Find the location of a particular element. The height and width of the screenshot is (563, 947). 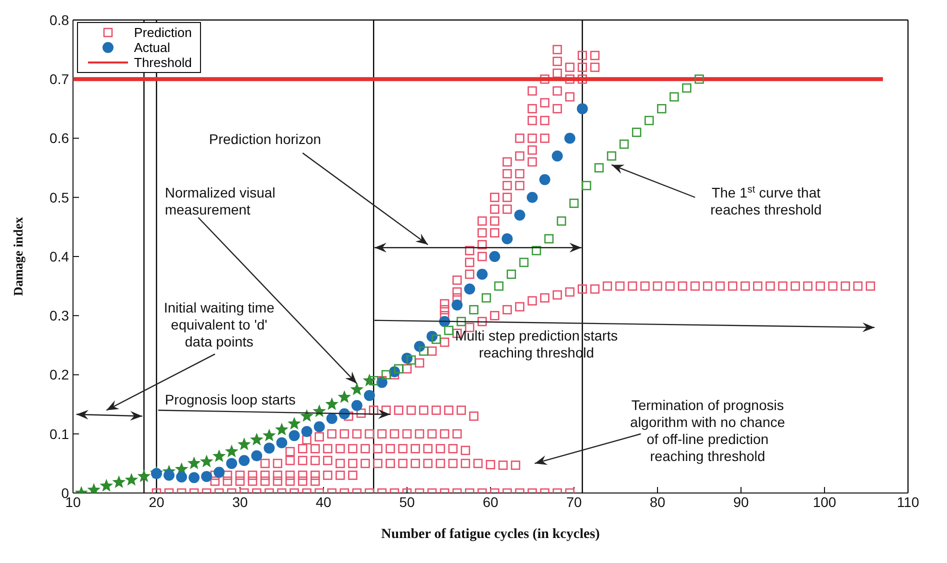

x-tick-label: 30 is located at coordinates (240, 502).